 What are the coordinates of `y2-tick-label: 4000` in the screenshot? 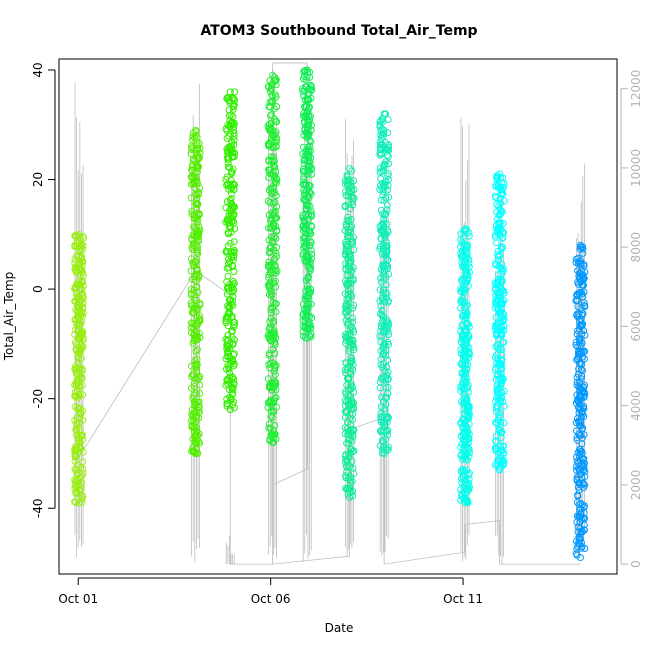 It's located at (636, 405).